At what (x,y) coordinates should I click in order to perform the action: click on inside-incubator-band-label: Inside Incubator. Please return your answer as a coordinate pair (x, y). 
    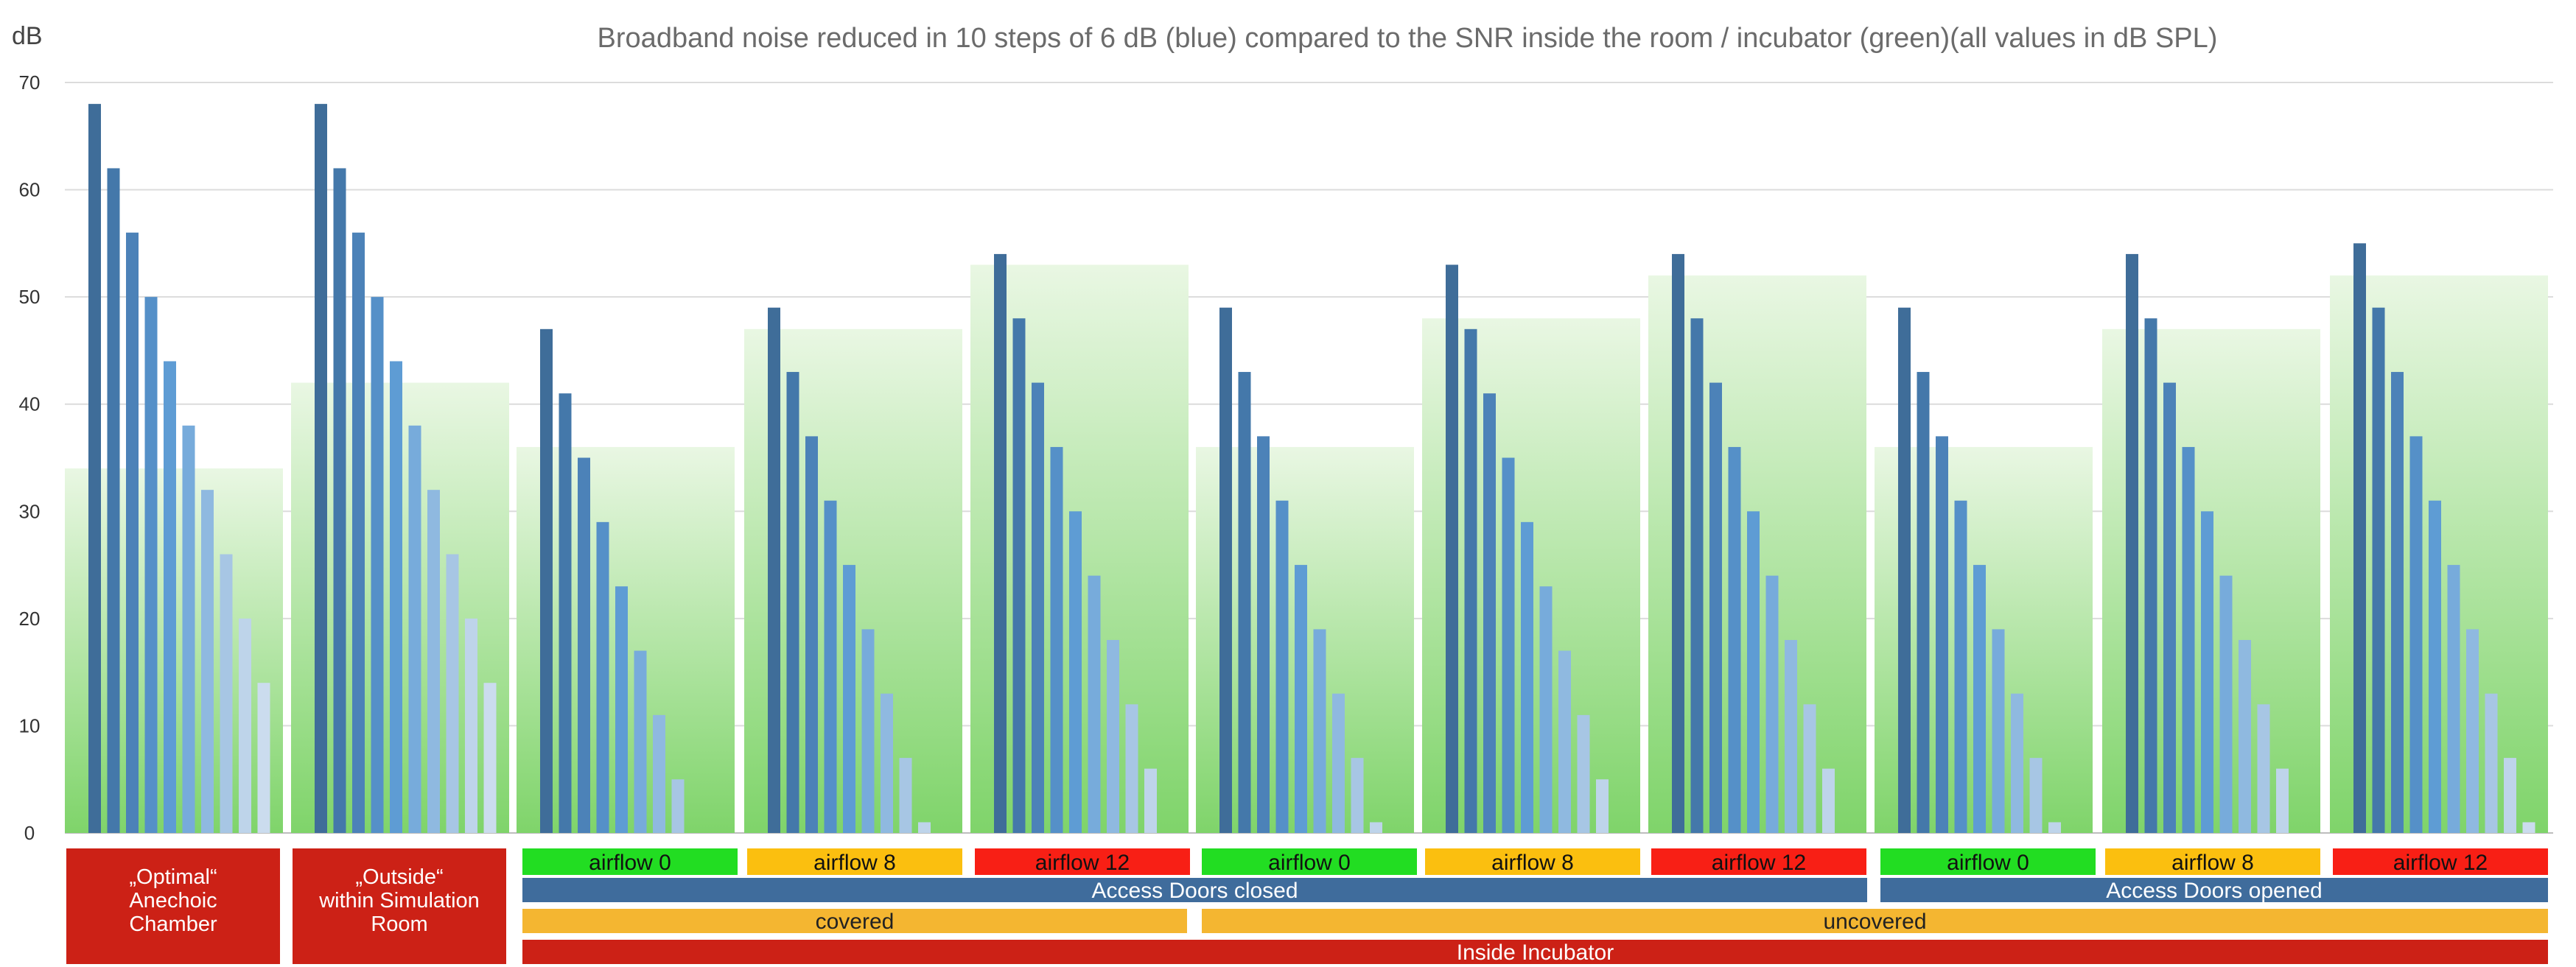
    Looking at the image, I should click on (1535, 953).